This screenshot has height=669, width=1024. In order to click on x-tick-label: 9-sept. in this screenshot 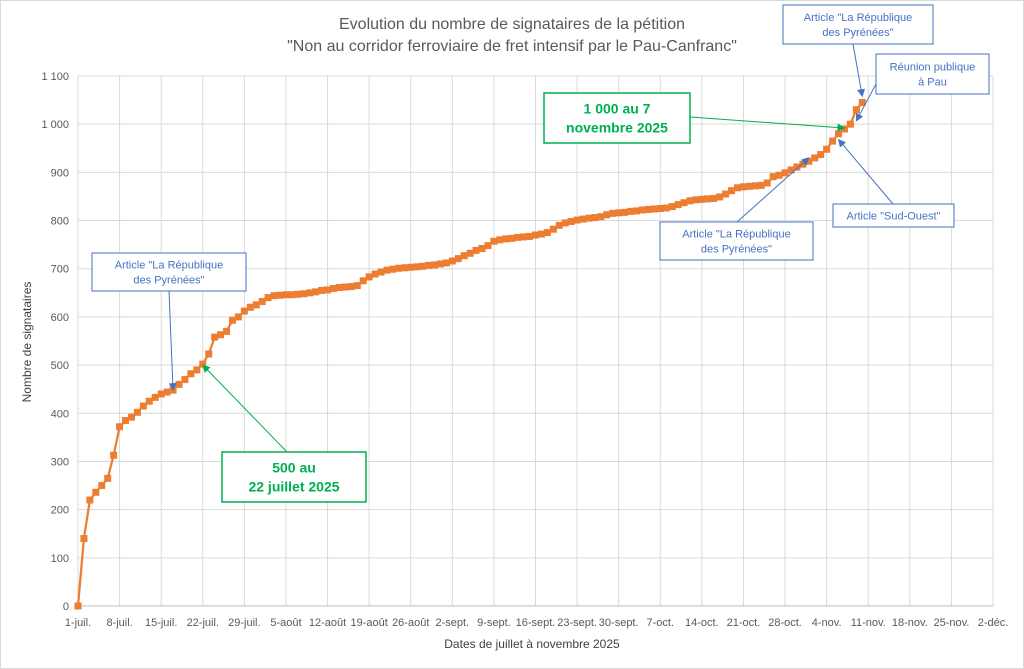, I will do `click(494, 623)`.